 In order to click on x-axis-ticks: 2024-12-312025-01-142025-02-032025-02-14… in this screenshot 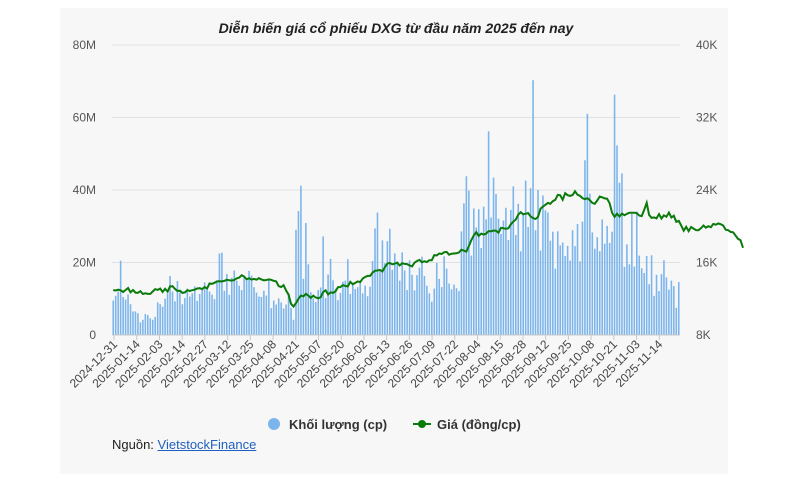, I will do `click(366, 363)`.